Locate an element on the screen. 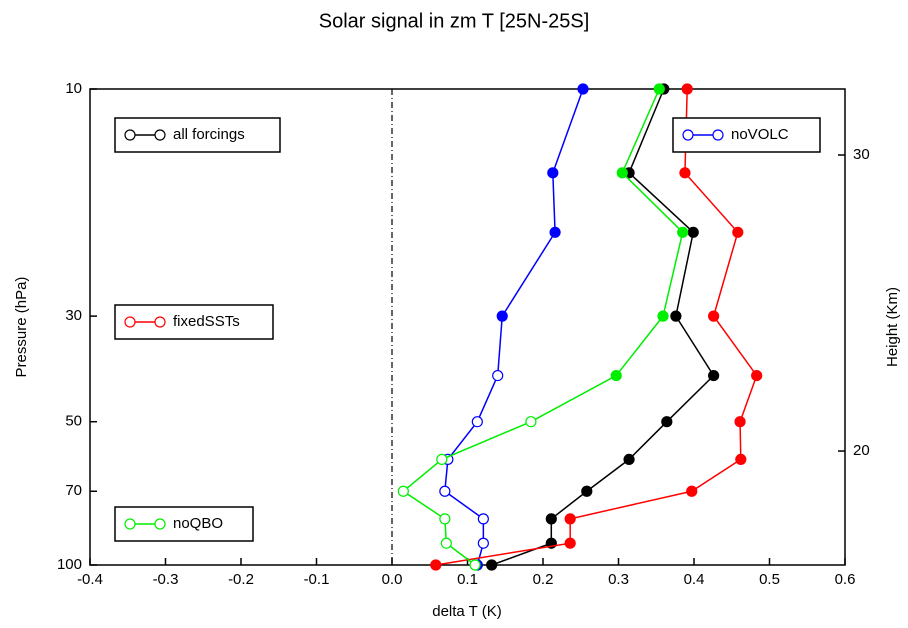  y2-tick-label: 30 is located at coordinates (861, 154).